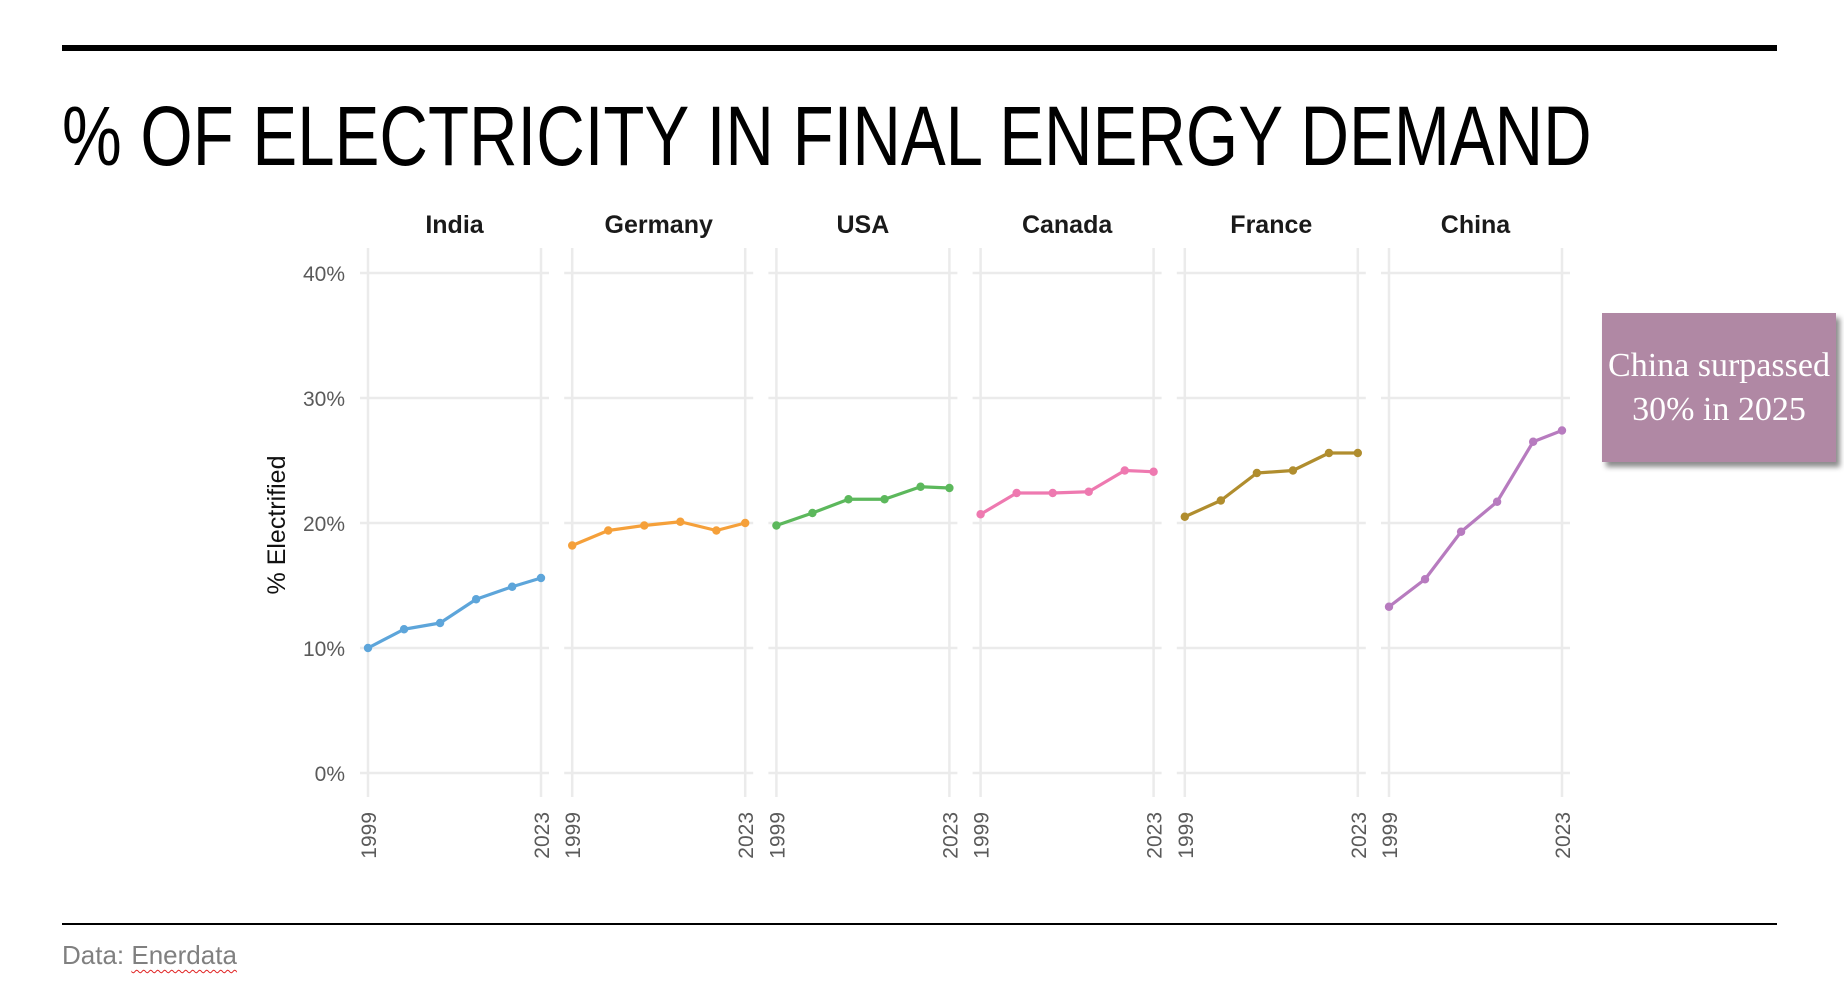 This screenshot has height=990, width=1844. I want to click on source-note: Data: Enerdata, so click(149, 955).